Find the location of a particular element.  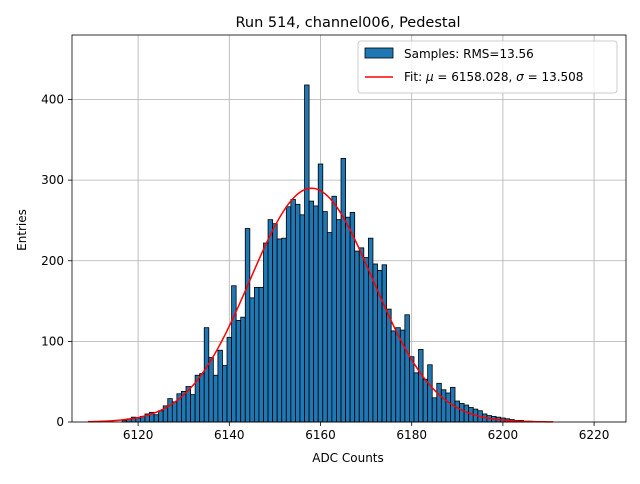

legend-box is located at coordinates (487, 67).